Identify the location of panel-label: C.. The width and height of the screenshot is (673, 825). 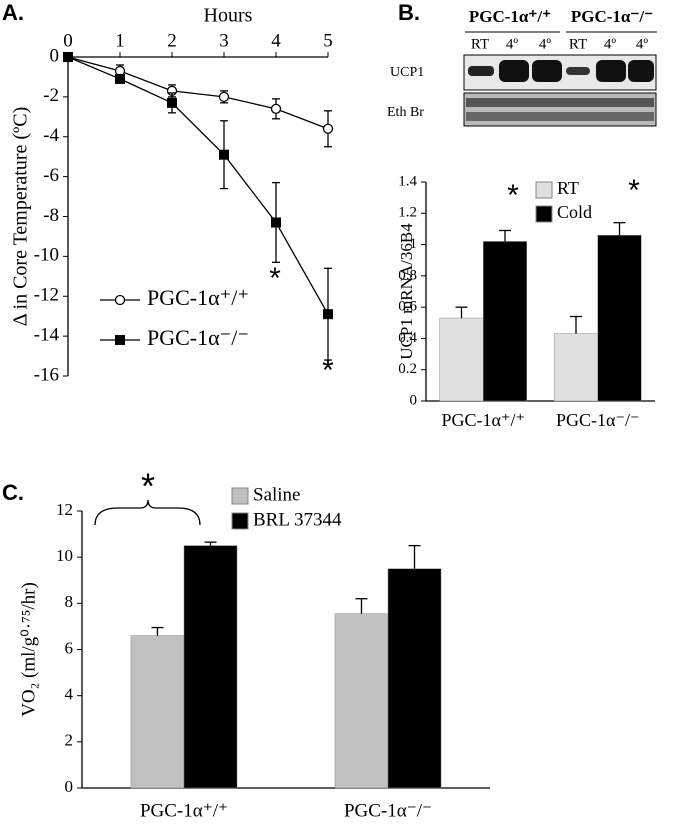
(13, 492).